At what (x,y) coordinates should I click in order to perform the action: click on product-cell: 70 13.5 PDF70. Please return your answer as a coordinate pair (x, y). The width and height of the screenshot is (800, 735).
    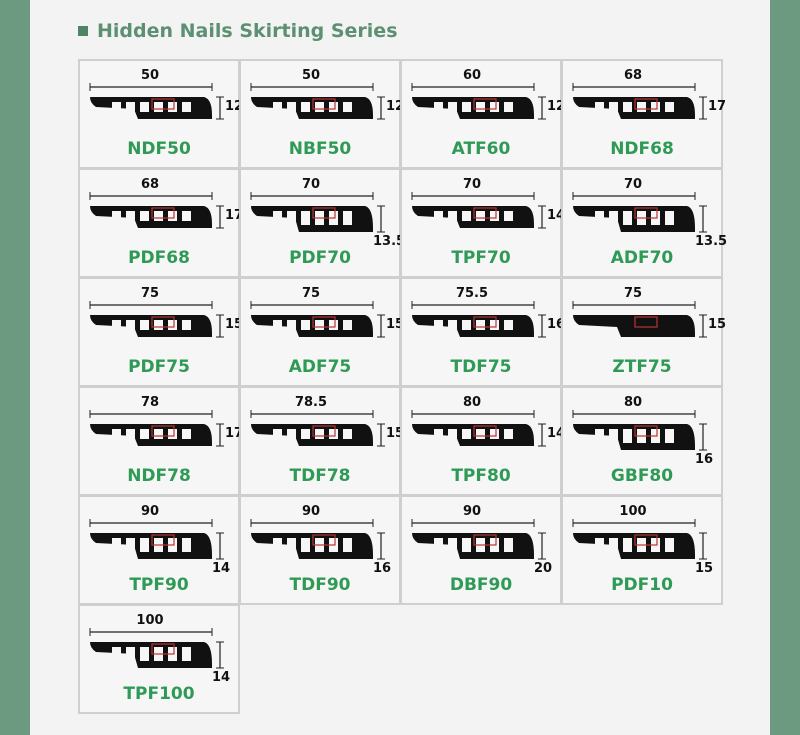
    Looking at the image, I should click on (322, 223).